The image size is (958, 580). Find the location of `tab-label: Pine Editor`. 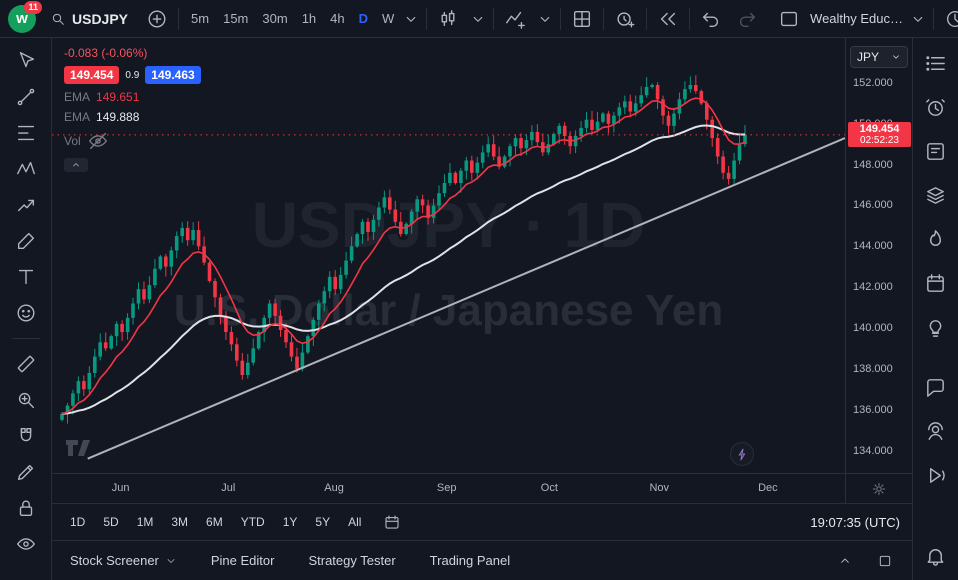

tab-label: Pine Editor is located at coordinates (242, 560).